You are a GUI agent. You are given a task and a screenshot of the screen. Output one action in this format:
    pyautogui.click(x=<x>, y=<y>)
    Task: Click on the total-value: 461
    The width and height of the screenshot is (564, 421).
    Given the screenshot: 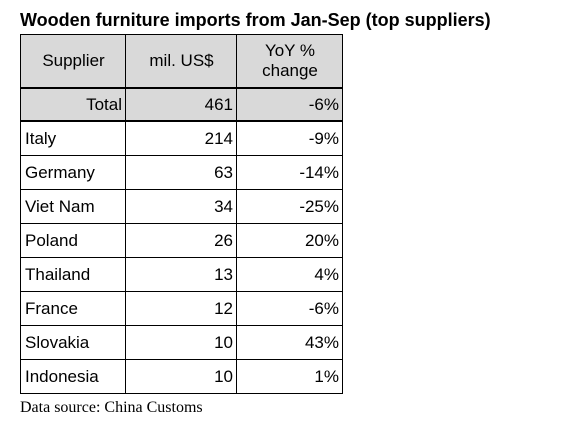 What is the action you would take?
    pyautogui.click(x=181, y=104)
    